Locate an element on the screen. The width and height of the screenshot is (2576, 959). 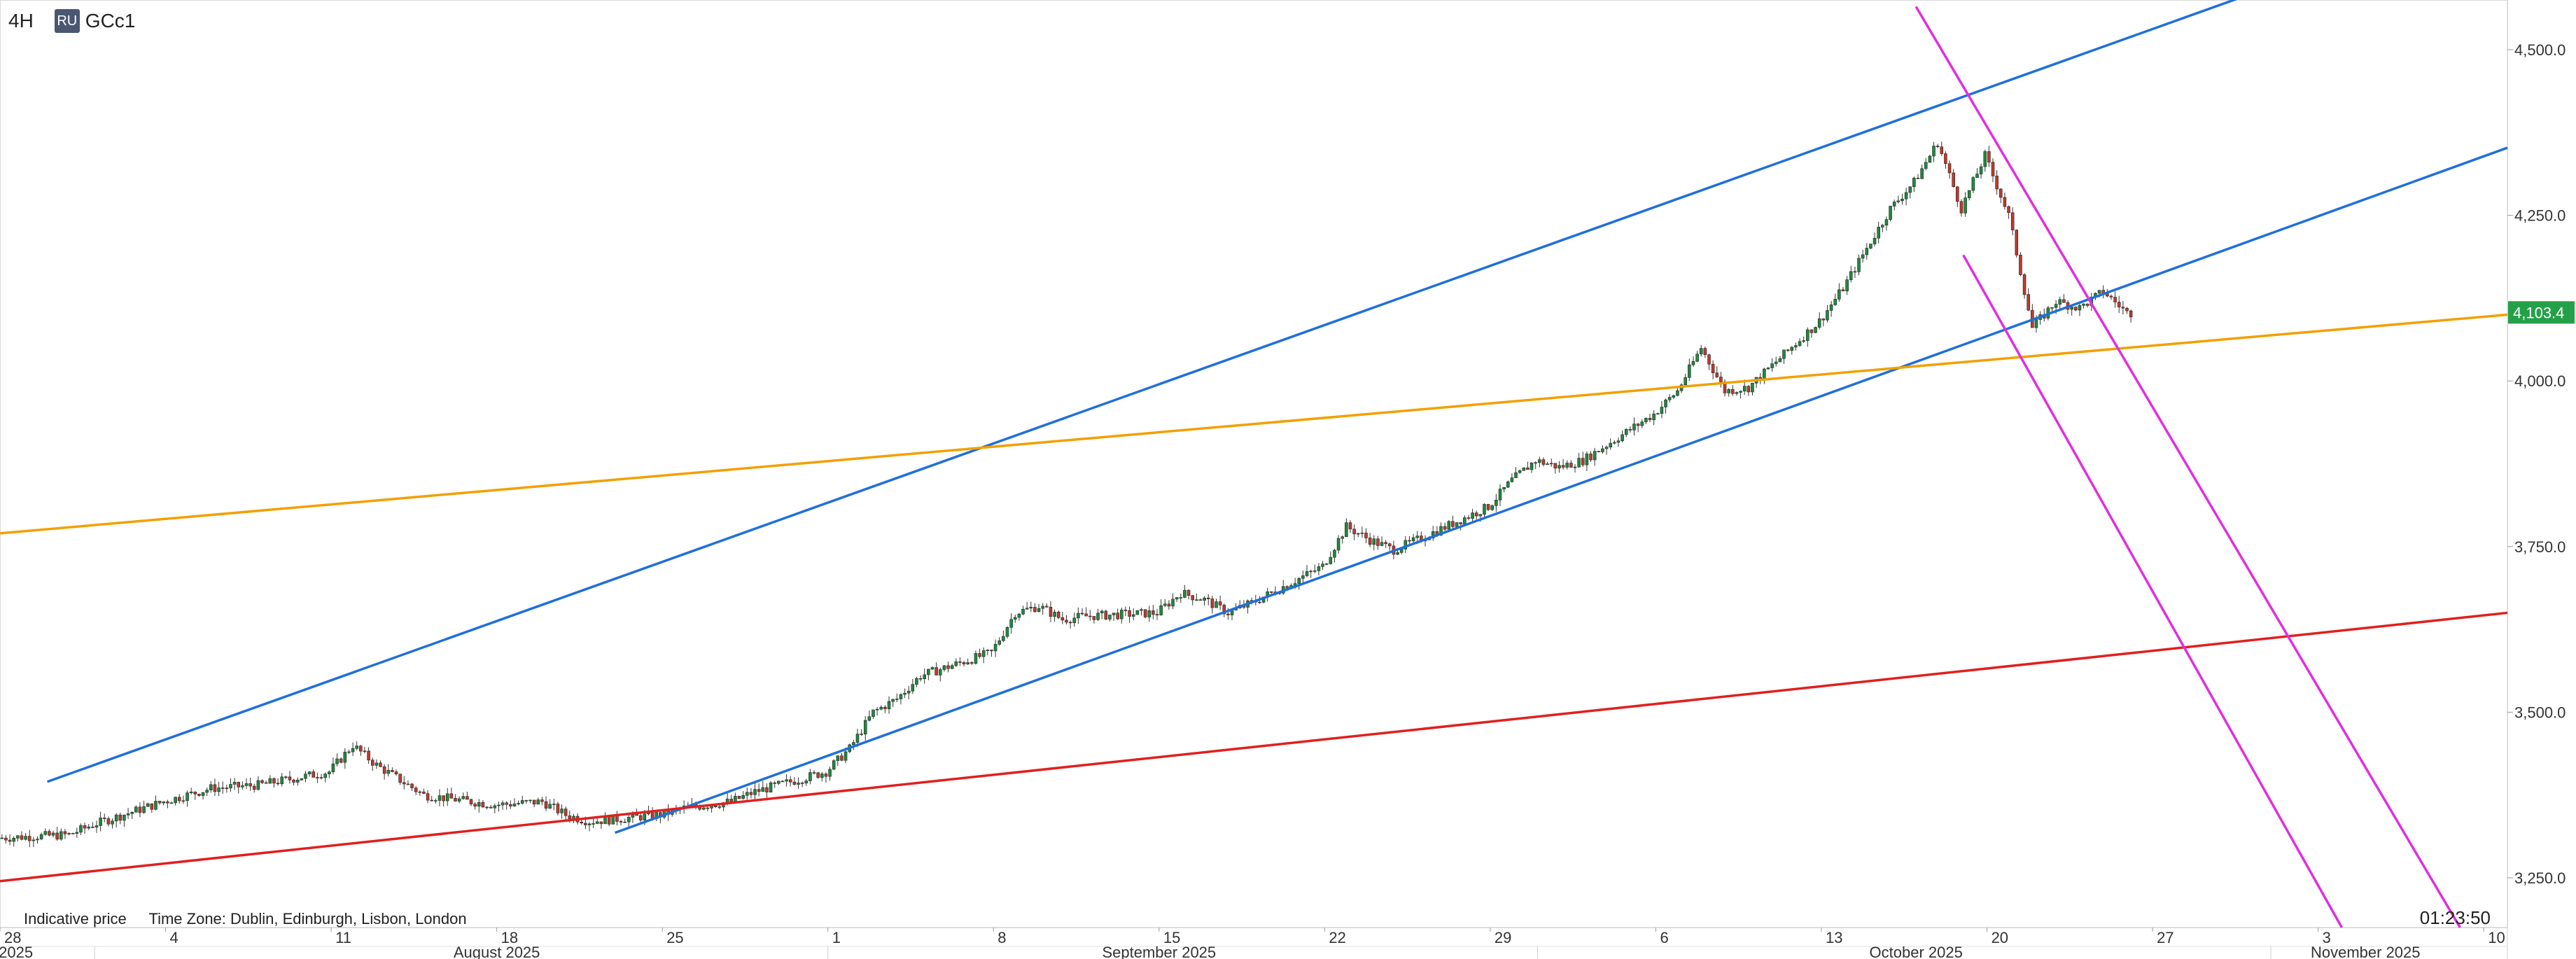
x-tick-label: 28 is located at coordinates (12, 937).